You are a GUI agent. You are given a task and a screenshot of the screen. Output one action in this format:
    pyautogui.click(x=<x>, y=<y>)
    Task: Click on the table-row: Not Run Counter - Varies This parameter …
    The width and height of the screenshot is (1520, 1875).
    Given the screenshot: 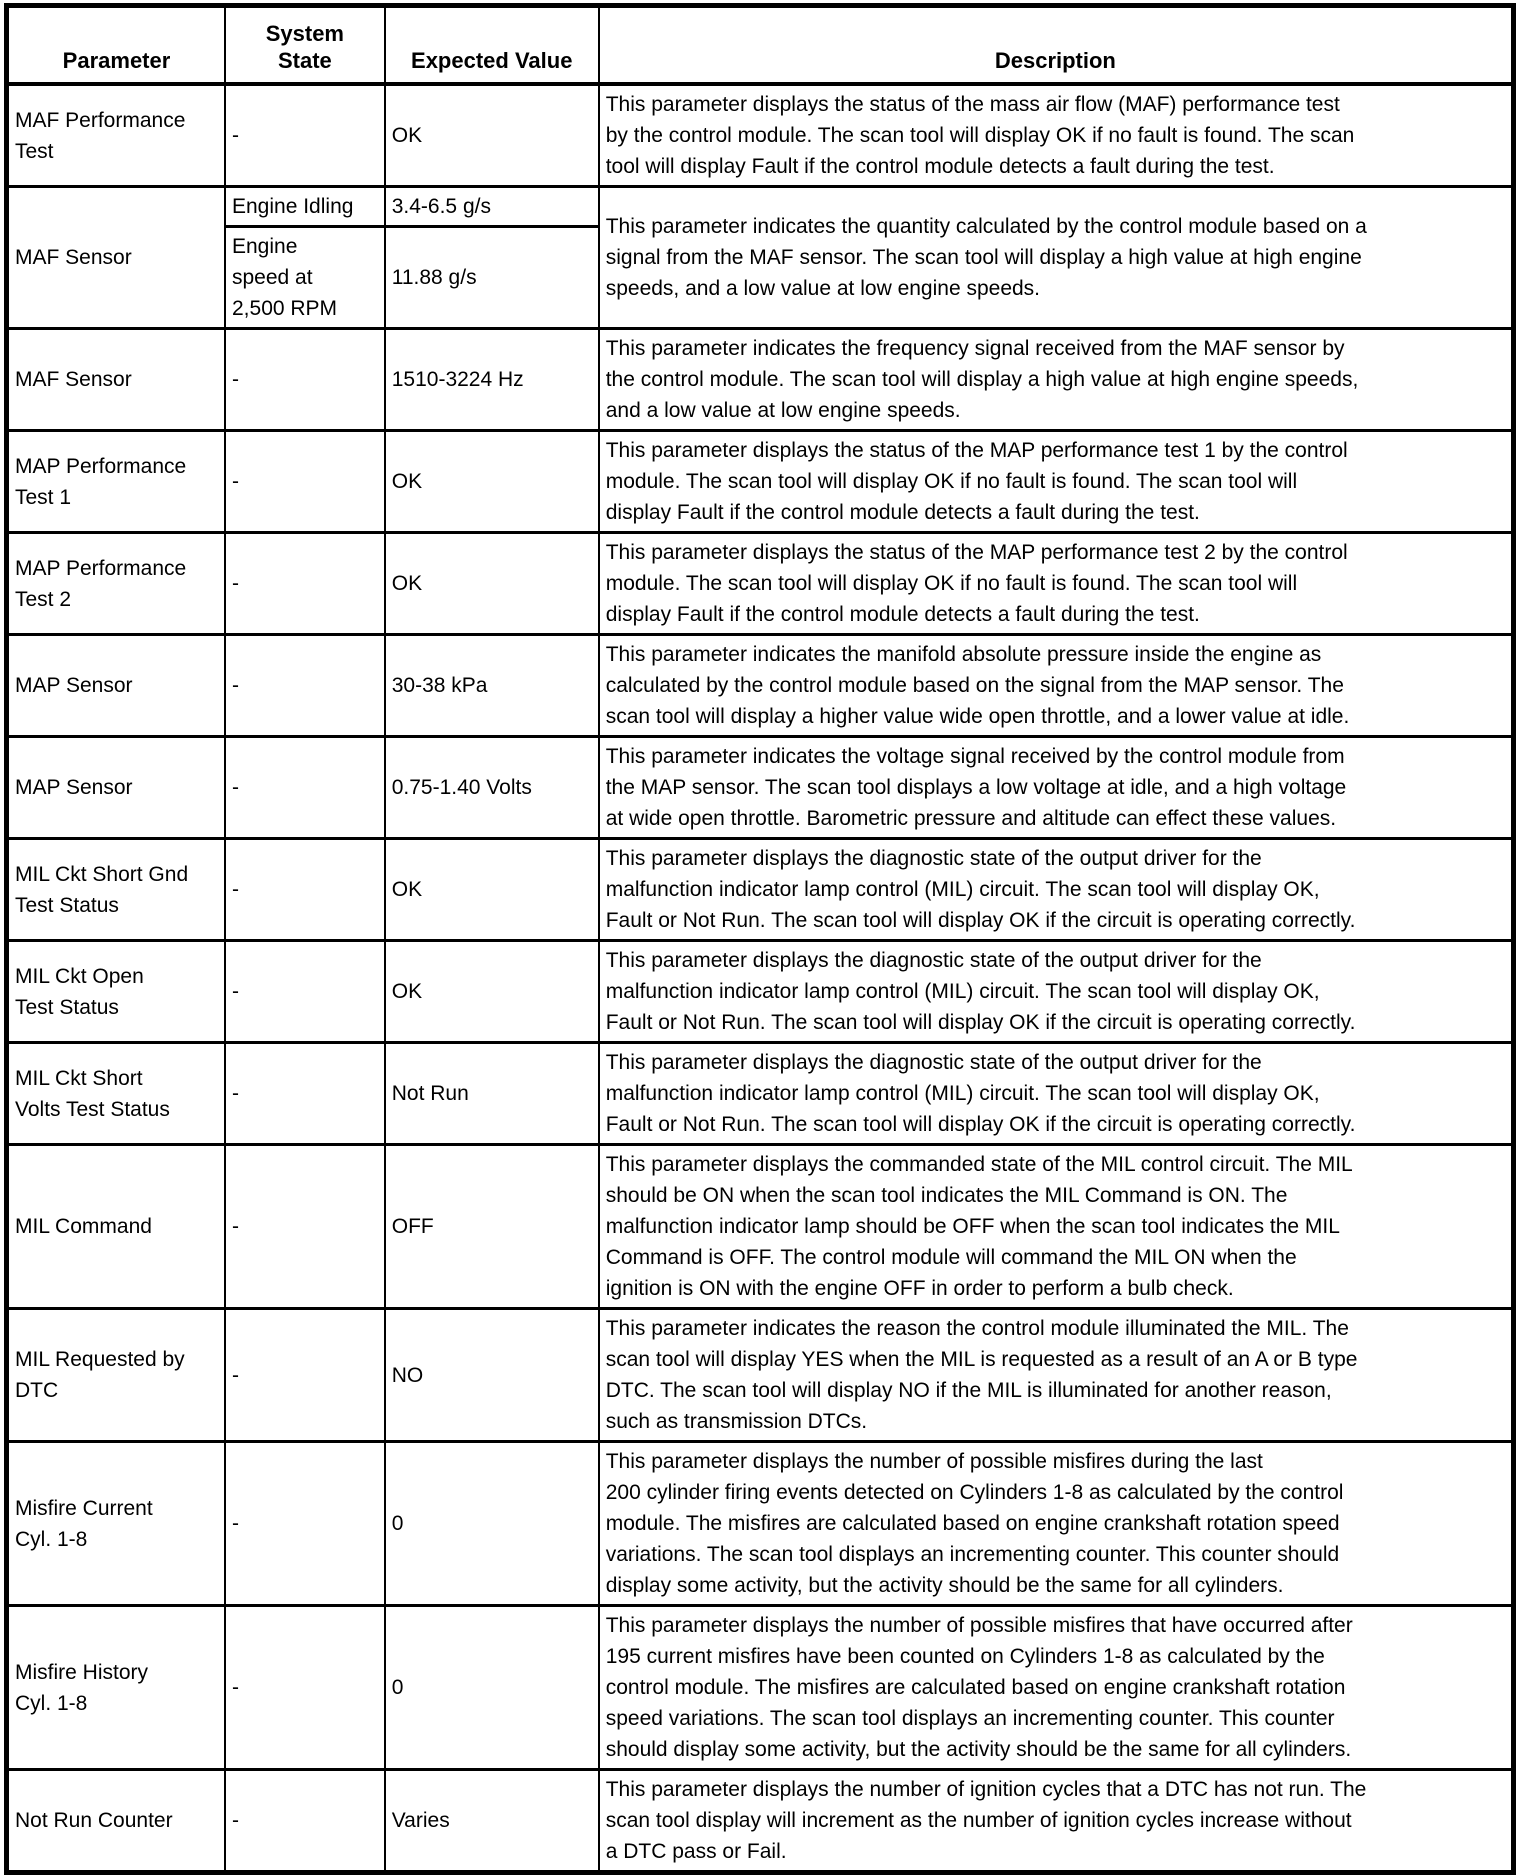 What is the action you would take?
    pyautogui.click(x=760, y=1821)
    